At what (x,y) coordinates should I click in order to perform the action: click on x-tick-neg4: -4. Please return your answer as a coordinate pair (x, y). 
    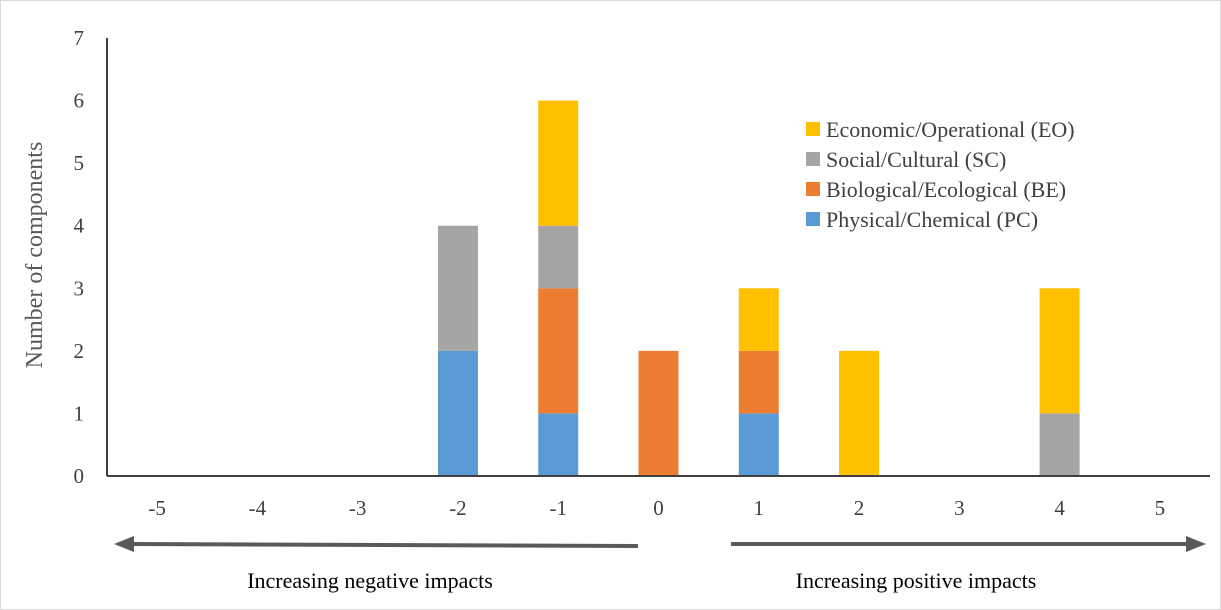
    Looking at the image, I should click on (258, 508).